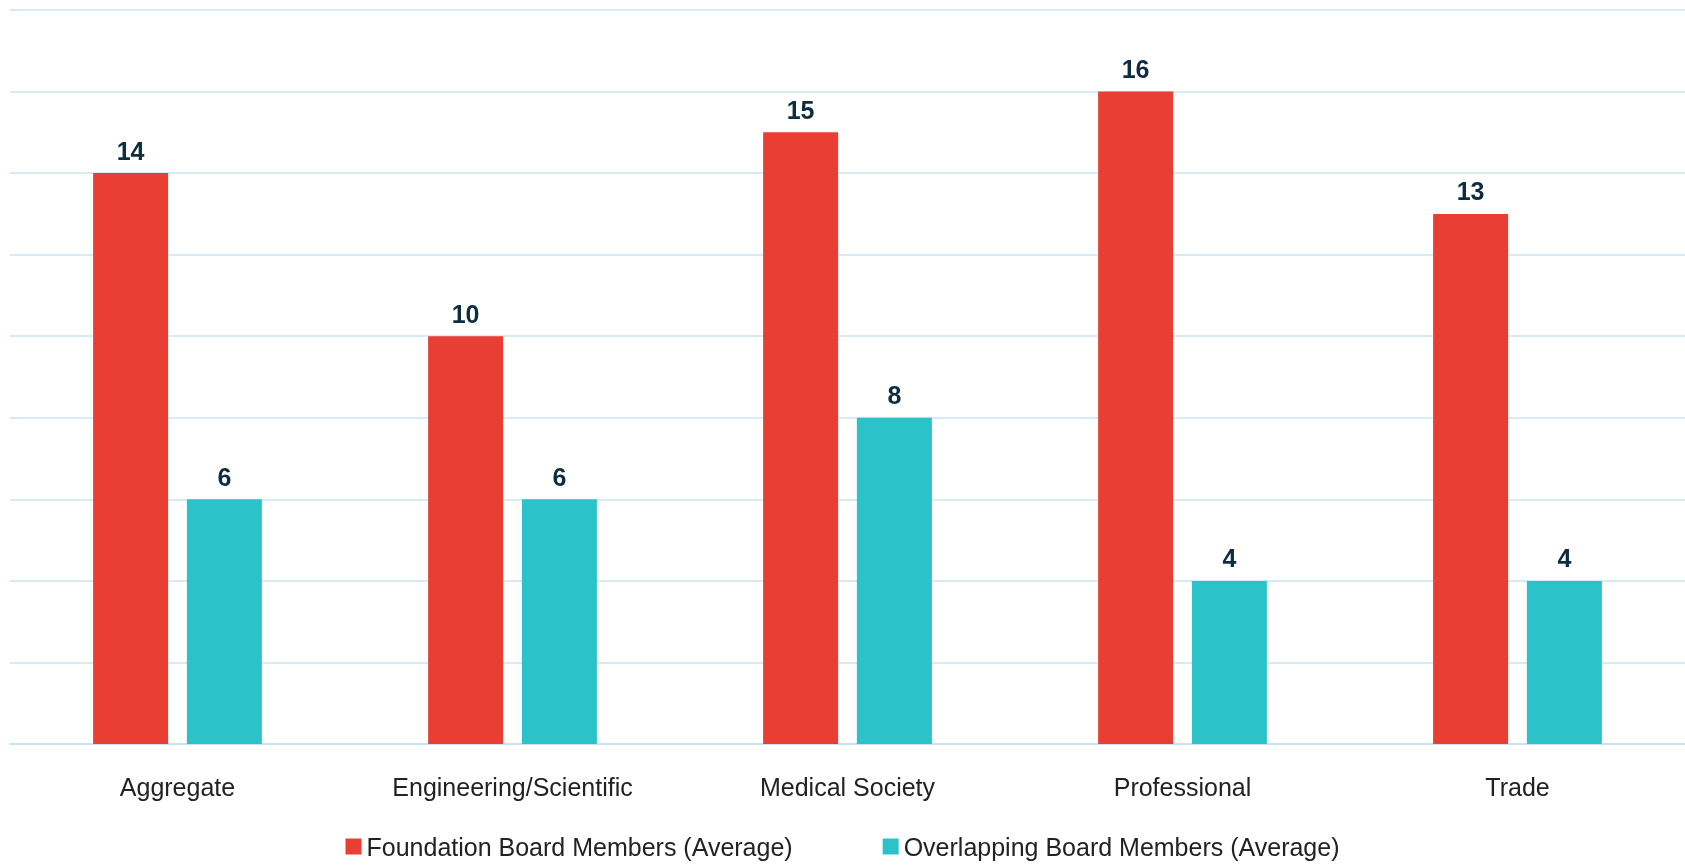  I want to click on legend-label: Foundation Board Members (Average), so click(579, 846).